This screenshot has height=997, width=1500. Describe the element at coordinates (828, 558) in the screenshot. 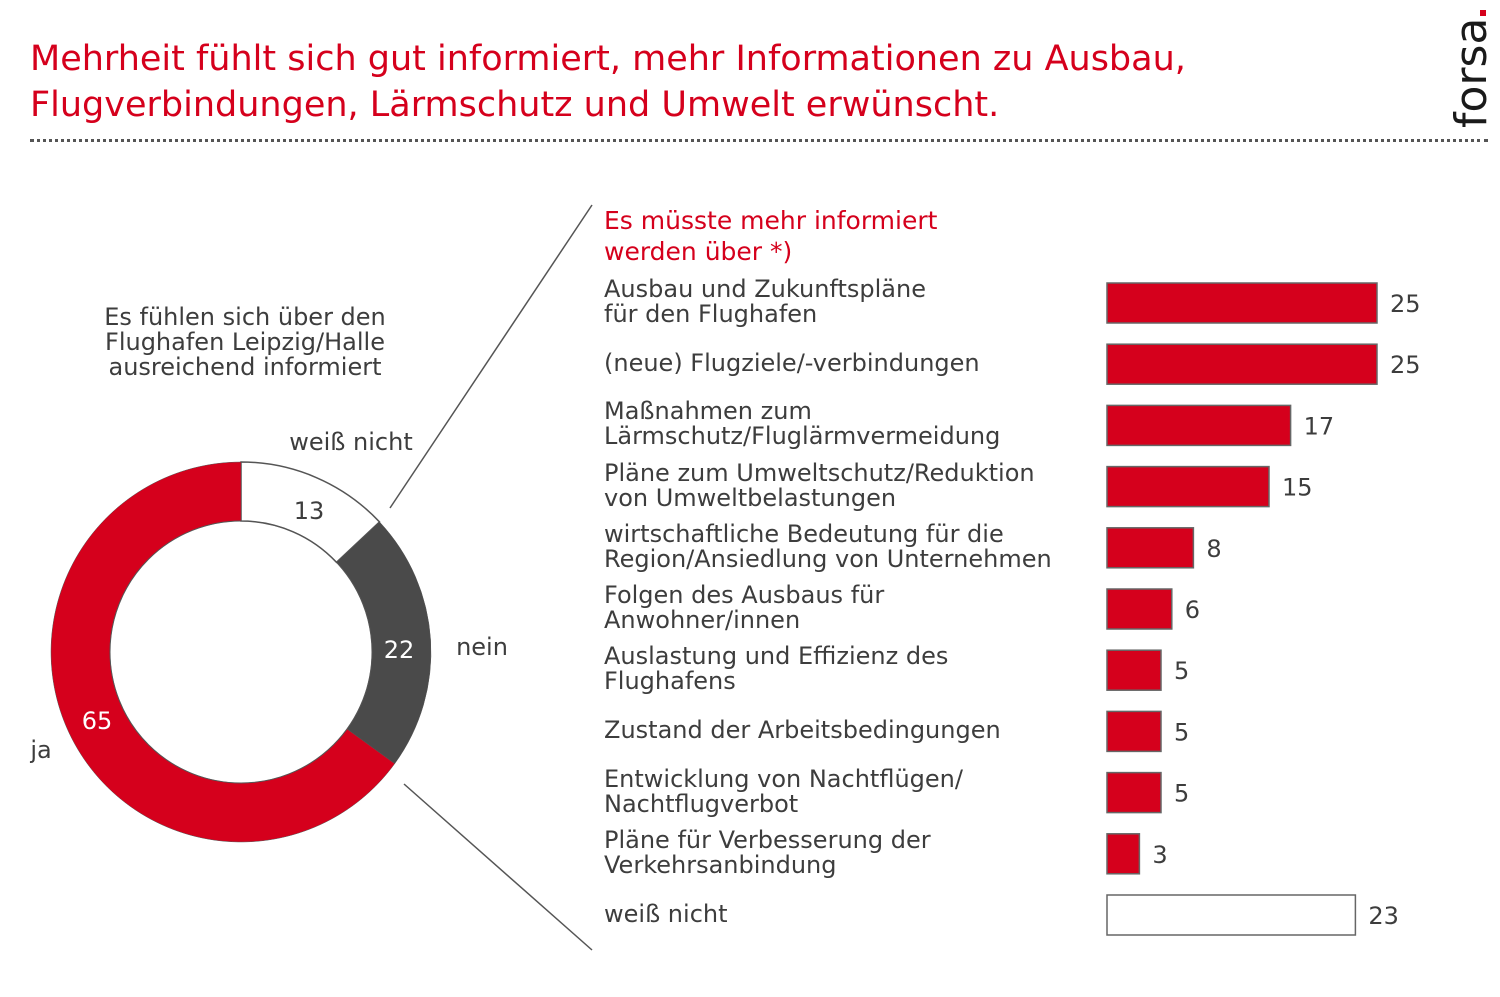

I see `bar-category-line: Region/Ansiedlung von Unternehmen` at that location.